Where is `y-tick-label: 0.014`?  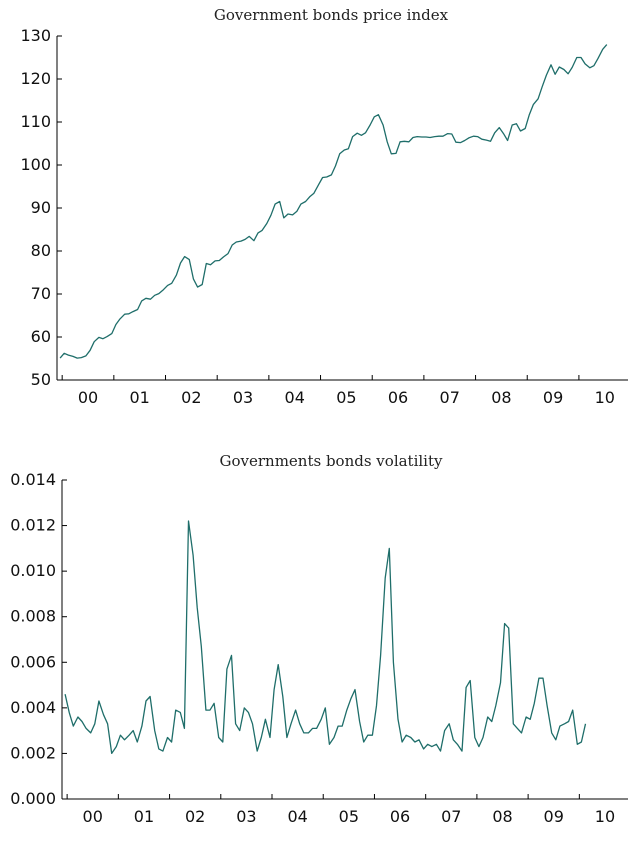
y-tick-label: 0.014 is located at coordinates (33, 479).